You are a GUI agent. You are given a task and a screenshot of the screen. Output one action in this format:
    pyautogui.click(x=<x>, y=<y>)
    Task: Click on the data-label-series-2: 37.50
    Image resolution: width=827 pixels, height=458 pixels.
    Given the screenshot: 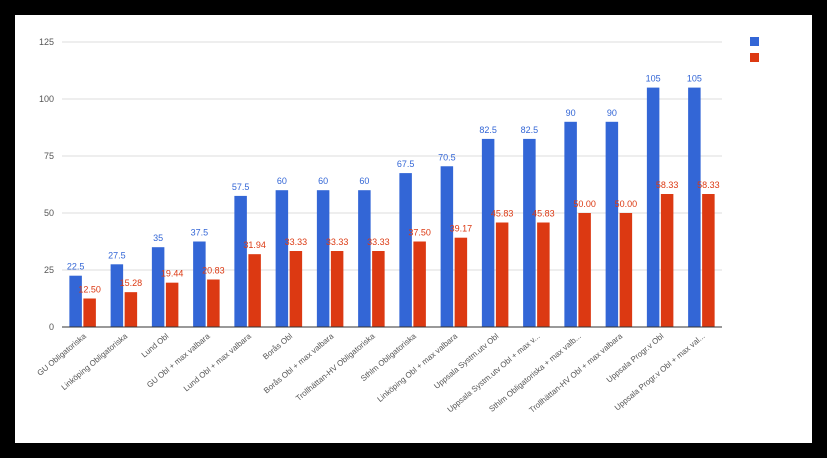 What is the action you would take?
    pyautogui.click(x=419, y=233)
    